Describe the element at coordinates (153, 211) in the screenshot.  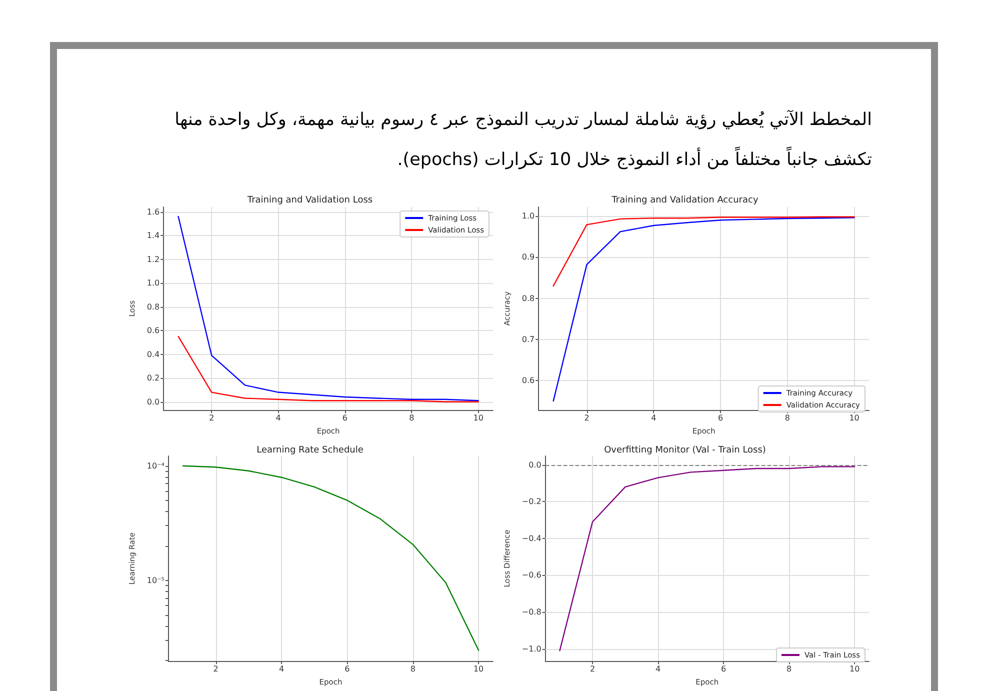
I see `y-tick-label: 1.6` at that location.